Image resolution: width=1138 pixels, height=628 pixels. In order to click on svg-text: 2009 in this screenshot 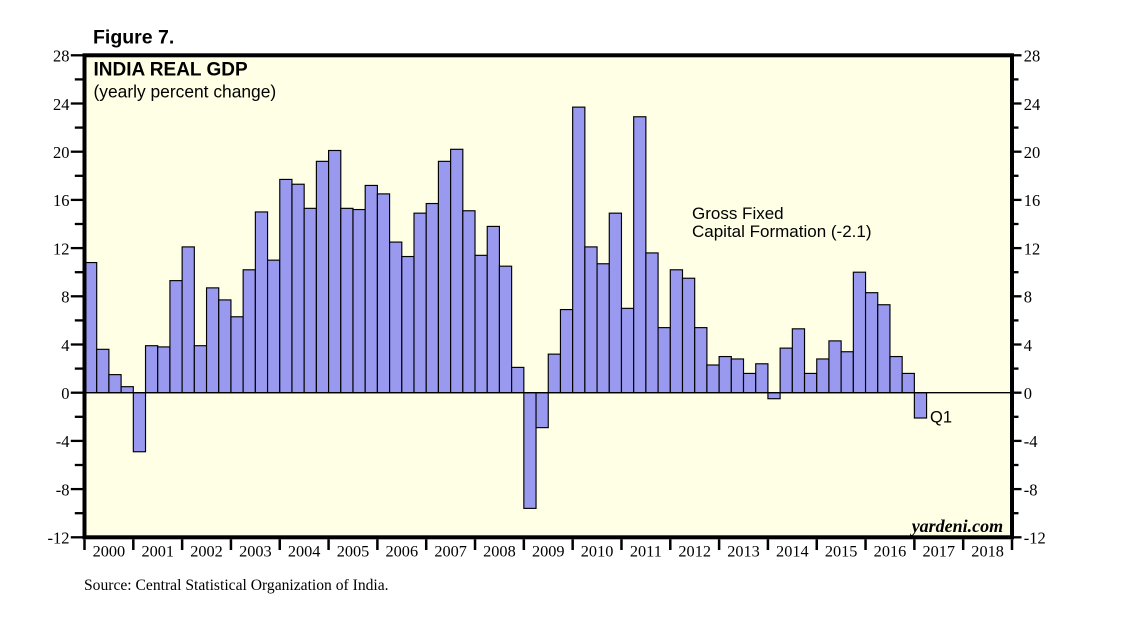, I will do `click(548, 550)`.